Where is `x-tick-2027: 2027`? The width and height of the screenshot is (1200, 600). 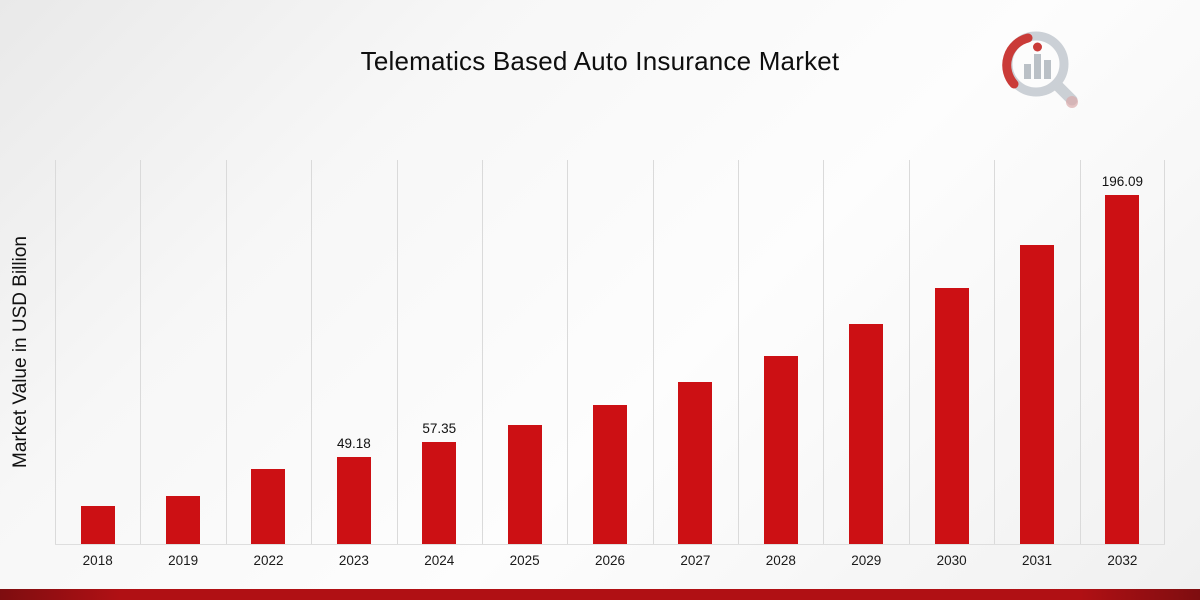 x-tick-2027: 2027 is located at coordinates (695, 560).